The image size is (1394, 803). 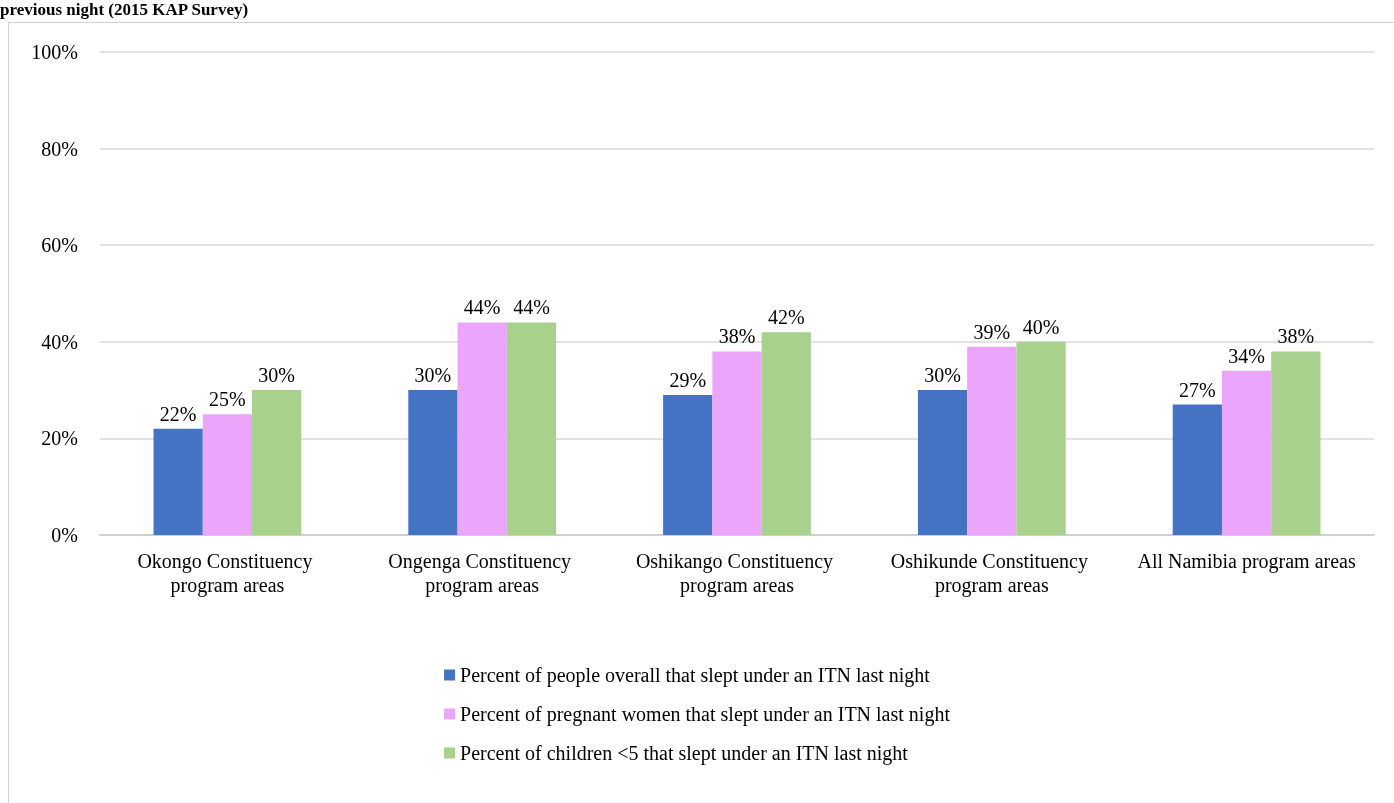 What do you see at coordinates (684, 753) in the screenshot?
I see `legend-label: Percent of children <5 that slept under an ITN last night` at bounding box center [684, 753].